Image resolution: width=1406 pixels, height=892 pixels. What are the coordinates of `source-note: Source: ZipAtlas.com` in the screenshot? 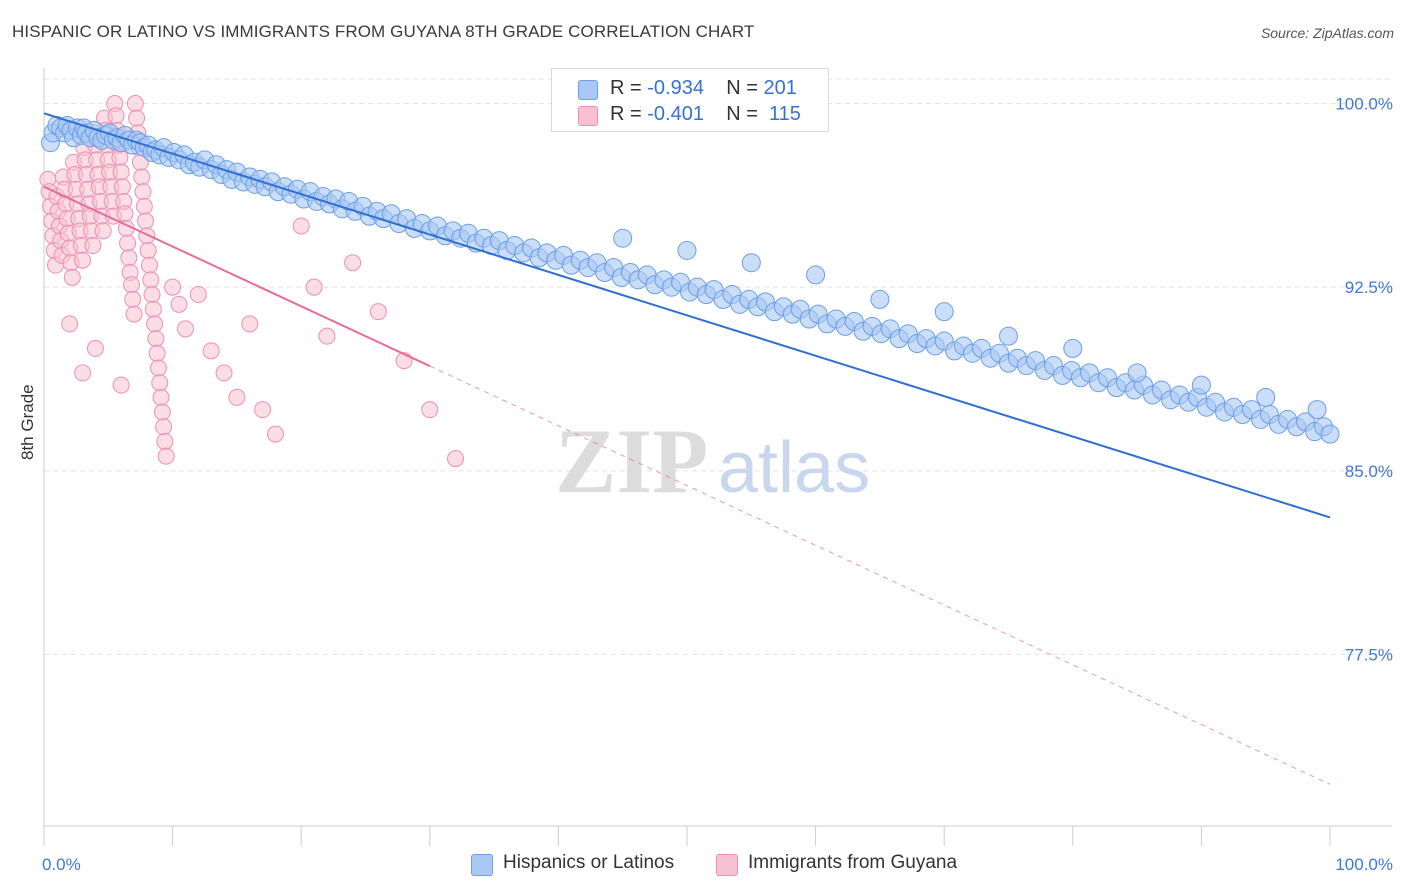 It's located at (1327, 33).